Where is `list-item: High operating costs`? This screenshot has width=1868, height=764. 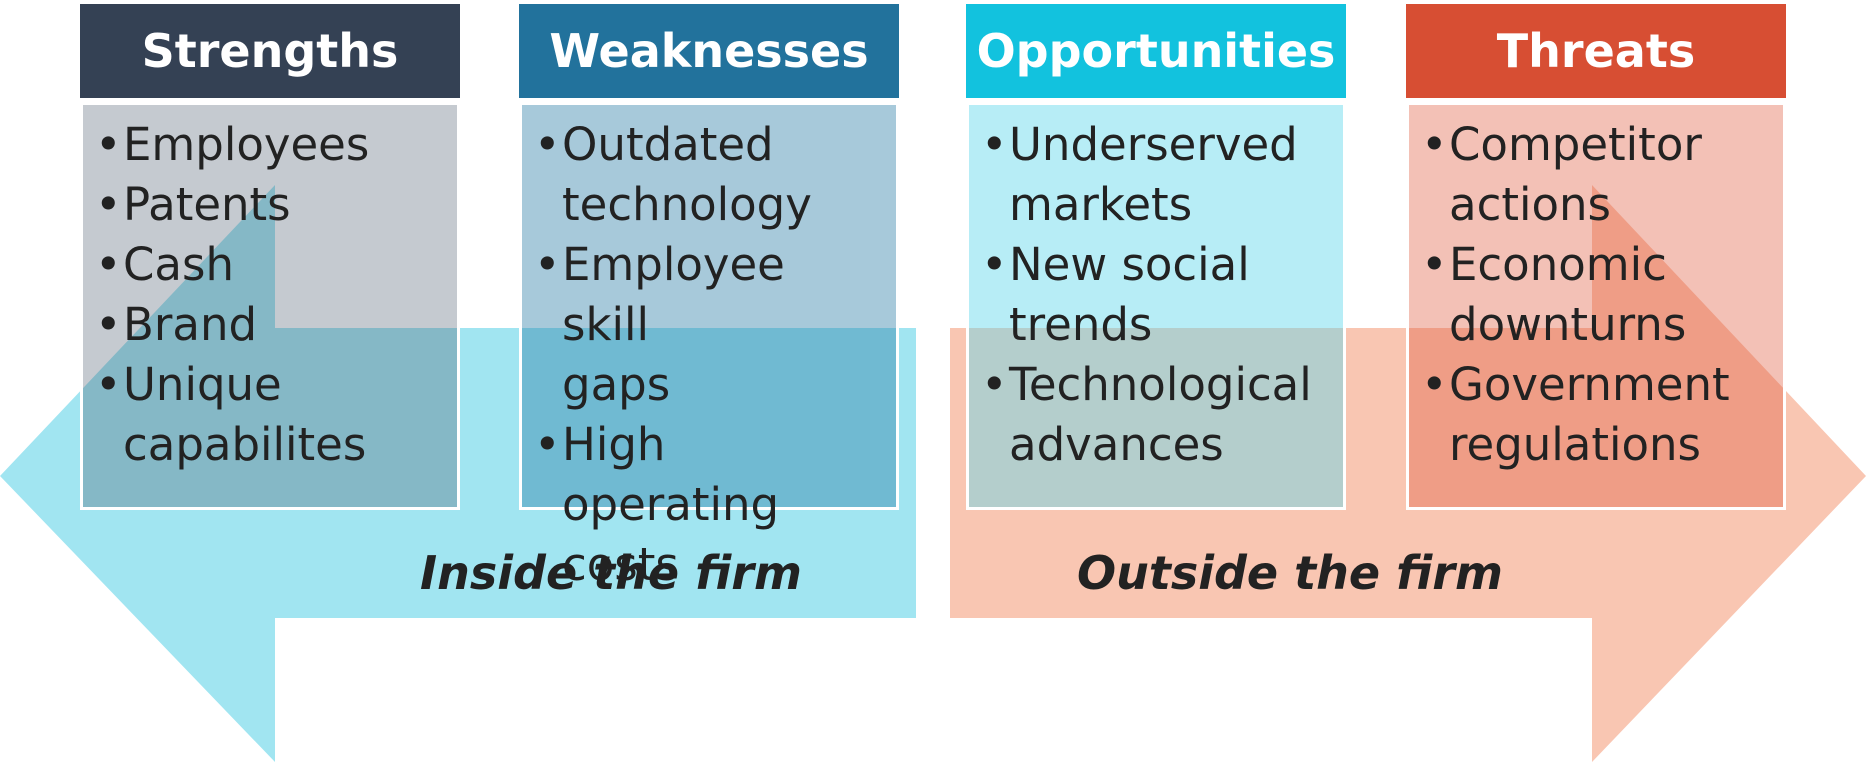 list-item: High operating costs is located at coordinates (709, 505).